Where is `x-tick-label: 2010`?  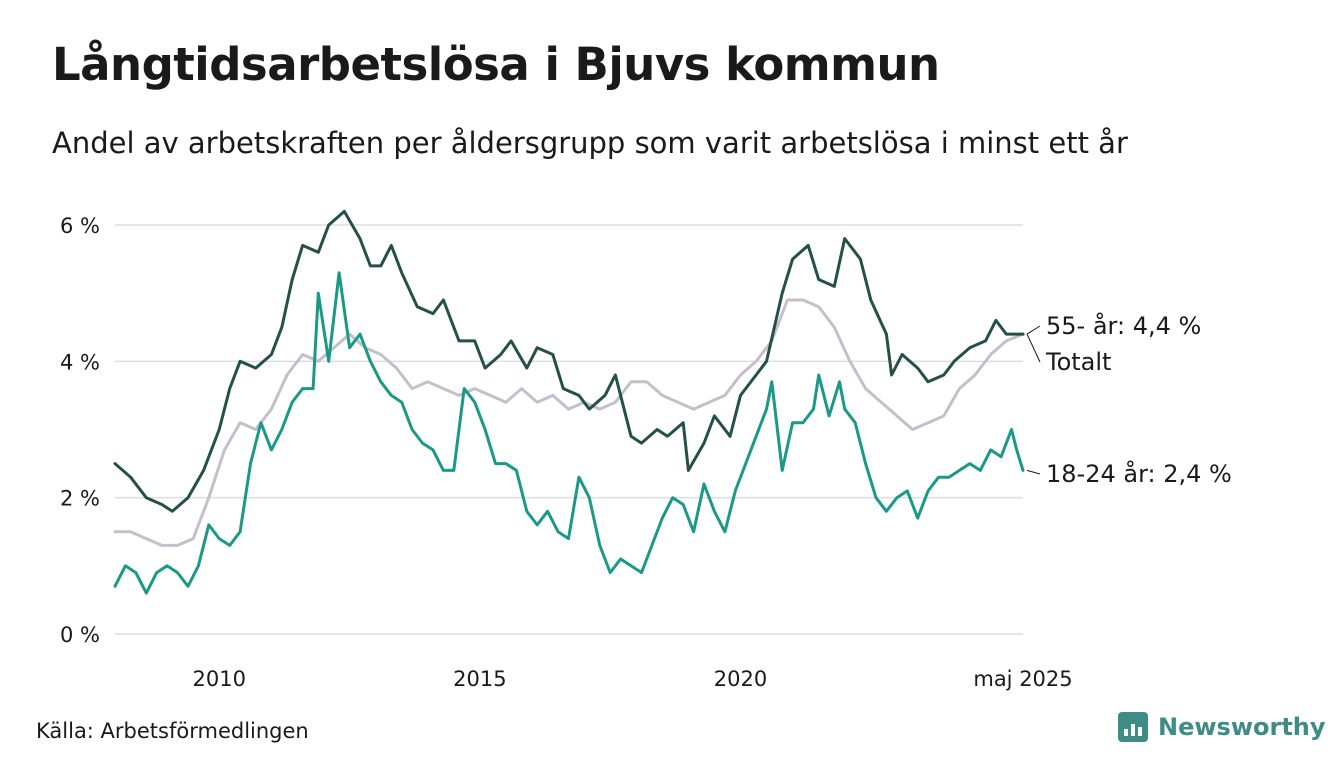 x-tick-label: 2010 is located at coordinates (219, 679).